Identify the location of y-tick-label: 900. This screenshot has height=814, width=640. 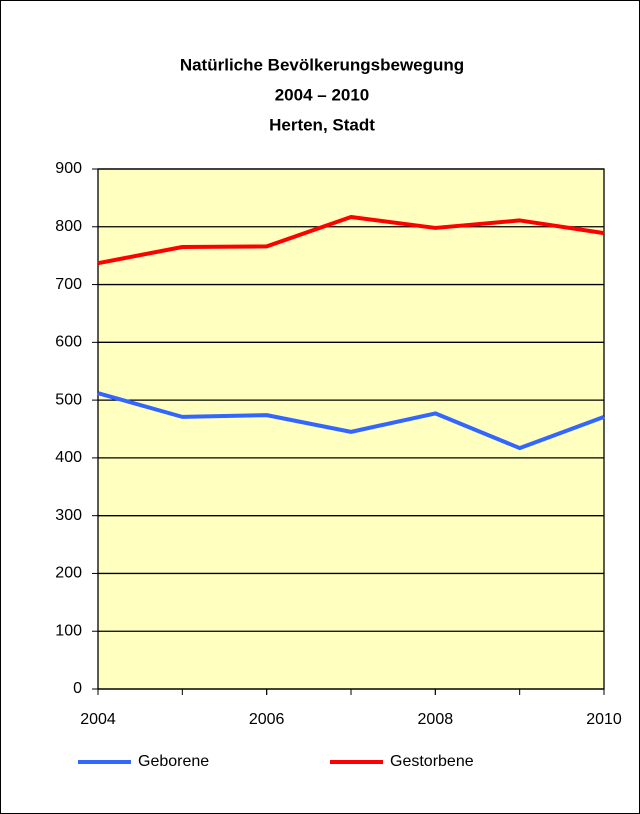
(68, 168).